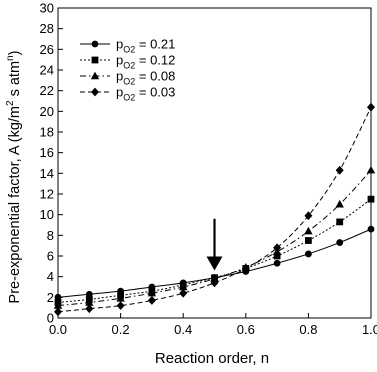 The width and height of the screenshot is (377, 372). What do you see at coordinates (47, 49) in the screenshot?
I see `y-tick-label: 26` at bounding box center [47, 49].